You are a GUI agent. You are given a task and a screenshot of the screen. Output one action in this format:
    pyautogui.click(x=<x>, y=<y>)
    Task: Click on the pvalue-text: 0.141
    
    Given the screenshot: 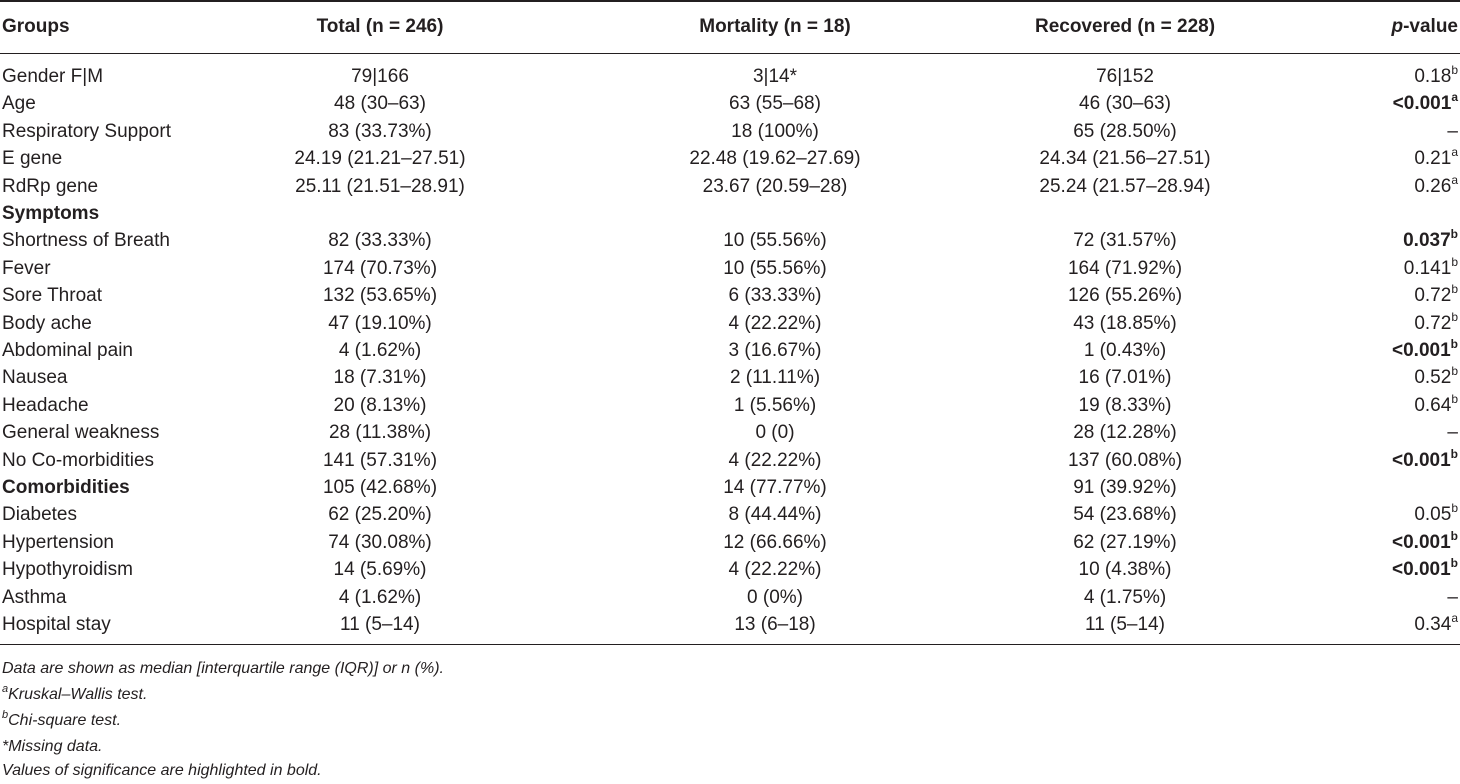 What is the action you would take?
    pyautogui.click(x=1427, y=268)
    